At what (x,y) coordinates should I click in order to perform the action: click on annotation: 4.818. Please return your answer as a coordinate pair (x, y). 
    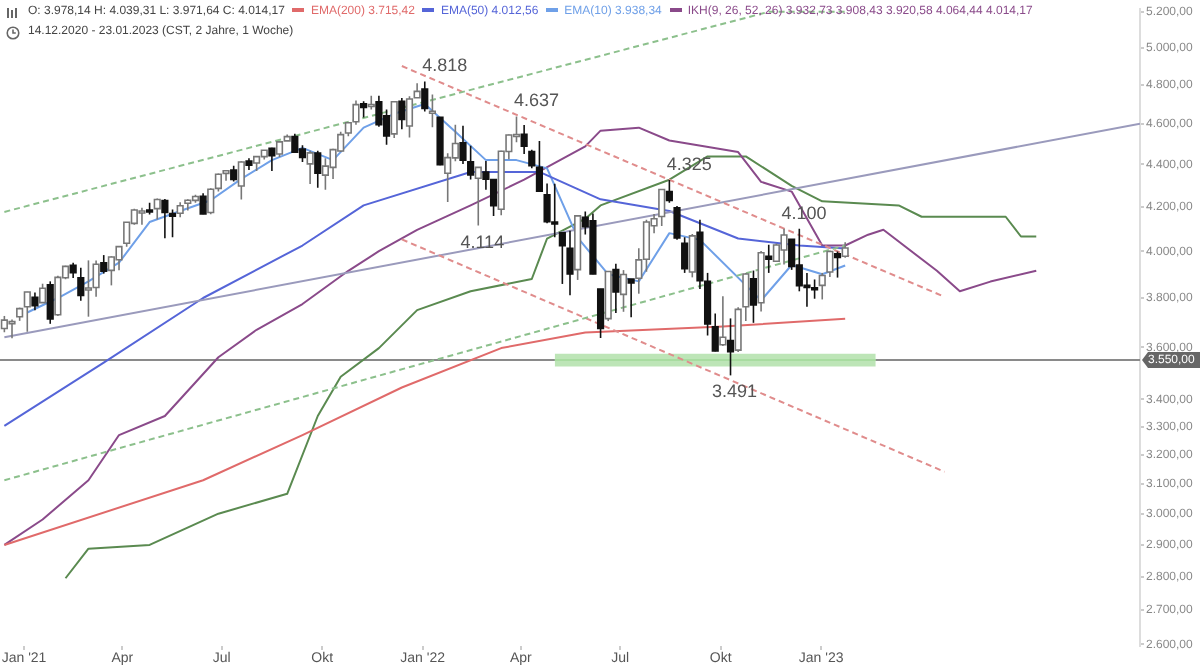
    Looking at the image, I should click on (445, 65).